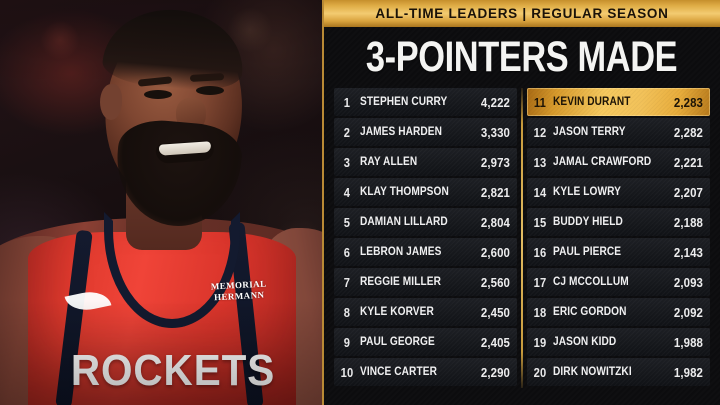 Image resolution: width=720 pixels, height=405 pixels. Describe the element at coordinates (590, 282) in the screenshot. I see `row-player-name: CJ MCCOLLUM` at that location.